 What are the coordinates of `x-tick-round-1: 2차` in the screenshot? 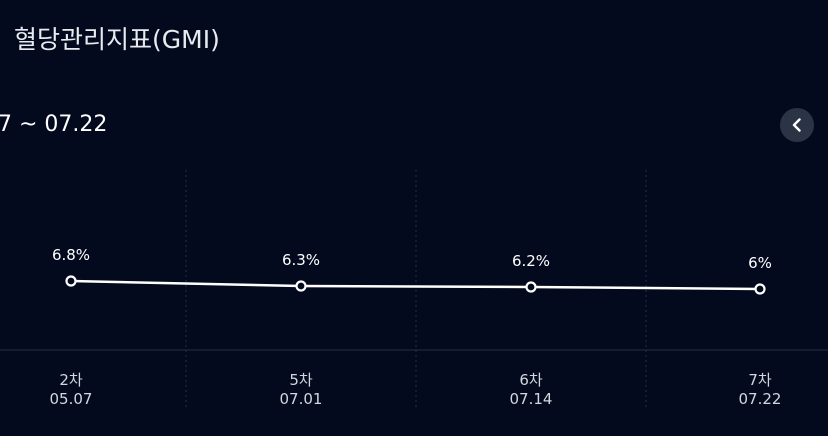 It's located at (71, 380).